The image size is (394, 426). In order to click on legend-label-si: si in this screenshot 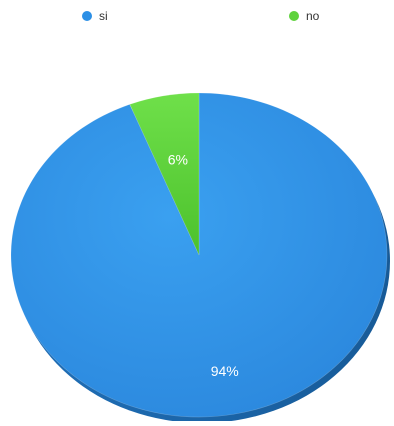, I will do `click(103, 16)`.